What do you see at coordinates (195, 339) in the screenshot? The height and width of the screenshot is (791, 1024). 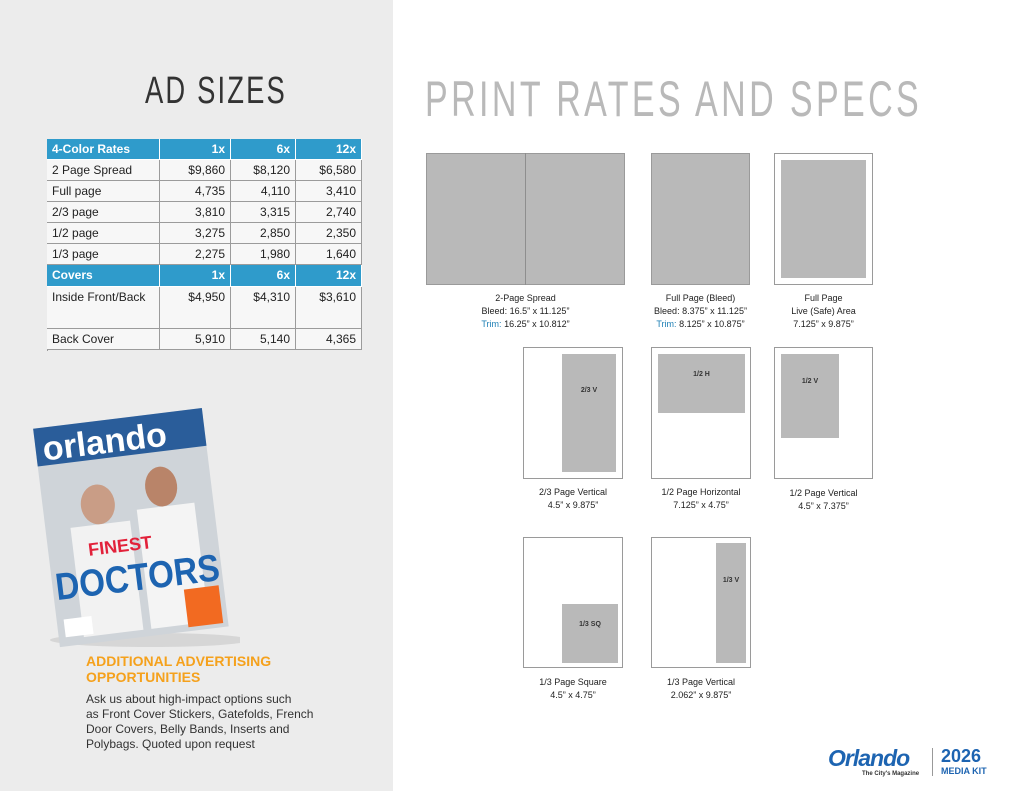 I see `table-cell: 5,910` at bounding box center [195, 339].